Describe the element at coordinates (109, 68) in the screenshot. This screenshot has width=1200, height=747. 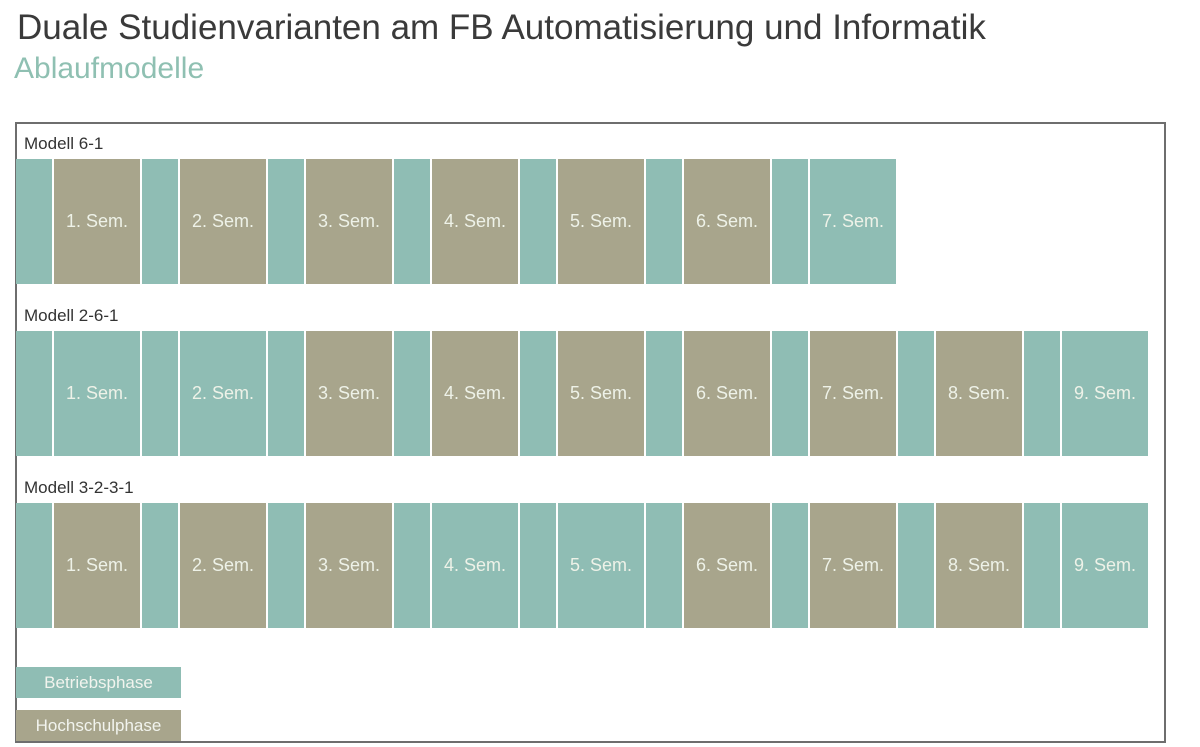
I see `page-subtitle: Ablaufmodelle` at that location.